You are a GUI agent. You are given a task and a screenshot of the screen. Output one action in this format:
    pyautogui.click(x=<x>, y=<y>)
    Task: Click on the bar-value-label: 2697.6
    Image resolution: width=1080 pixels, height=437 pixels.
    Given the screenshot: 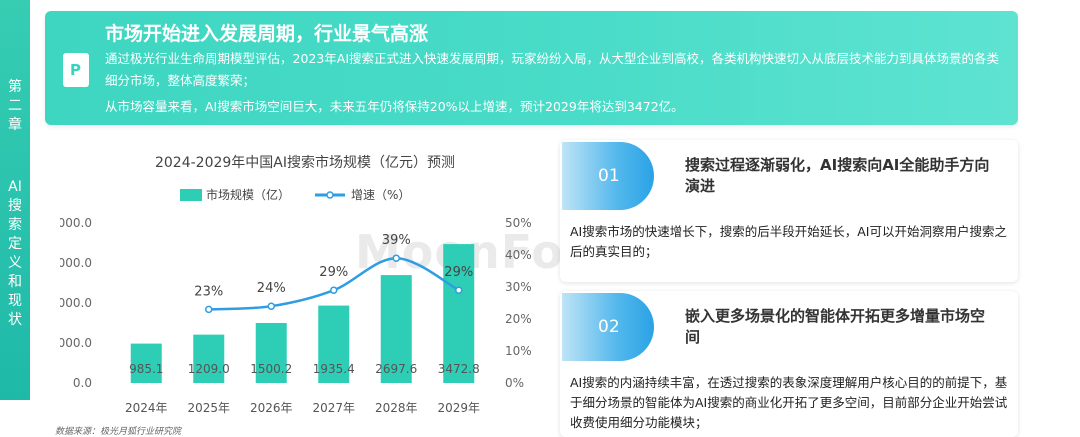 What is the action you would take?
    pyautogui.click(x=396, y=369)
    